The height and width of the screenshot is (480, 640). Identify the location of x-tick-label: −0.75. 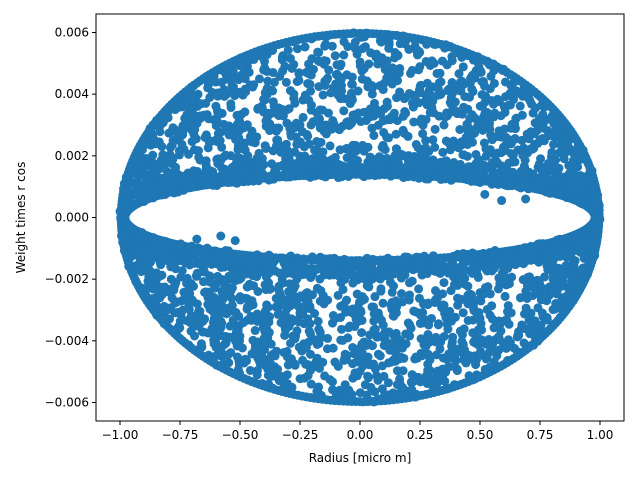
(180, 435).